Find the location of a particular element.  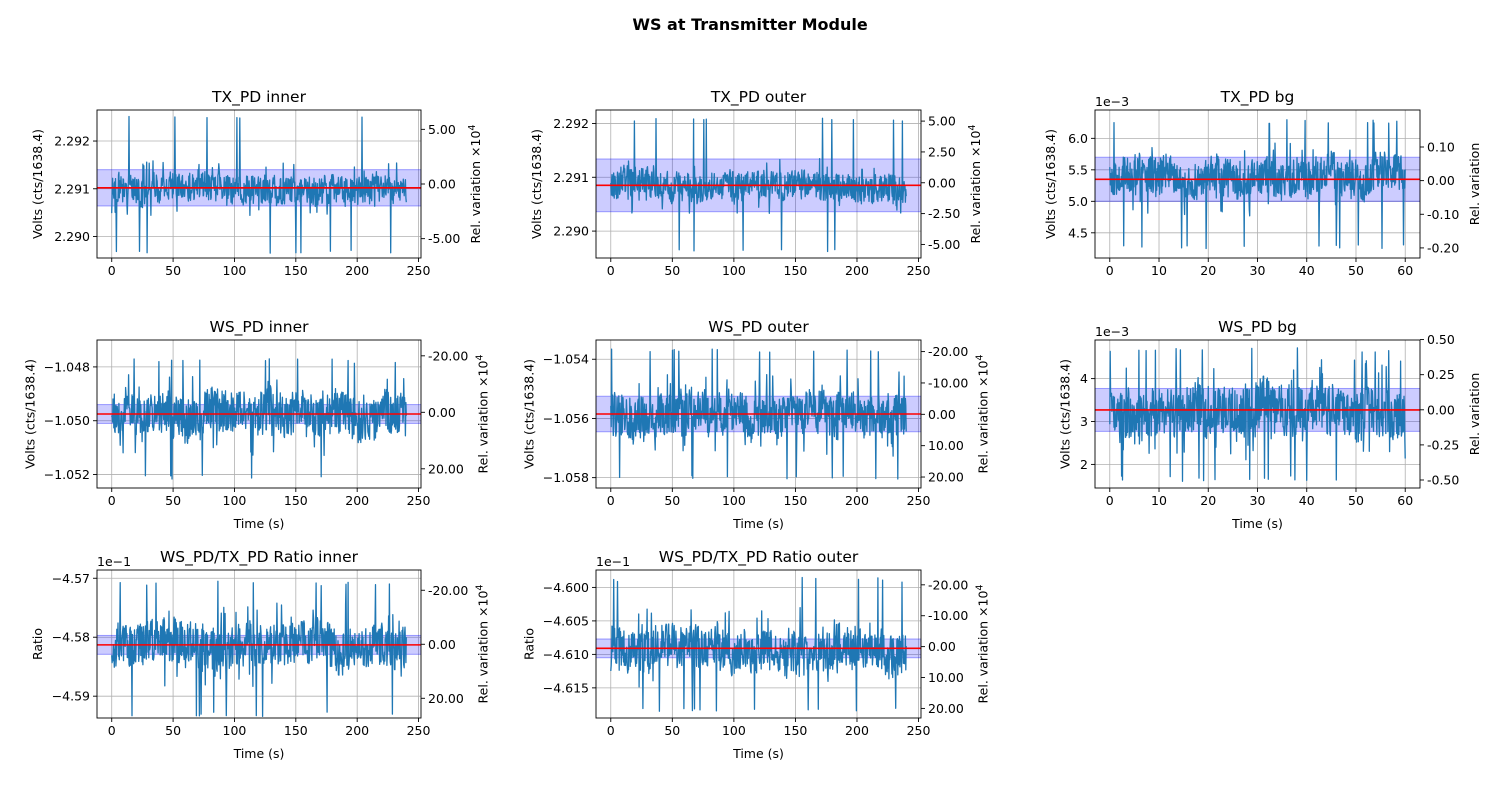

y-axis-left: 4.5 5.0 5.5 6.0 is located at coordinates (1081, 185).